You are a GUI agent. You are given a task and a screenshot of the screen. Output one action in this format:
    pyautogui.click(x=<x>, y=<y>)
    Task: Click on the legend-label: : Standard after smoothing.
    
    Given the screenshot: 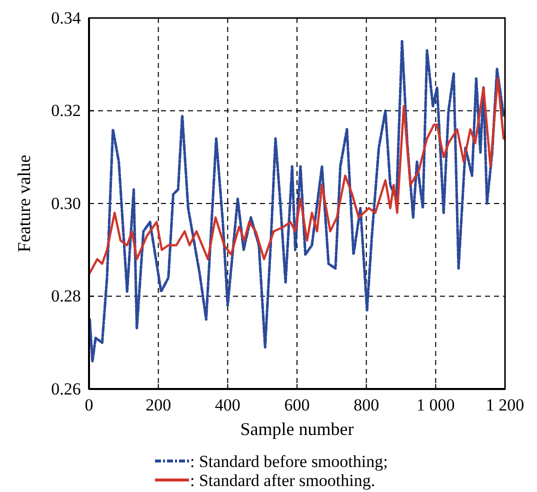 What is the action you would take?
    pyautogui.click(x=283, y=480)
    